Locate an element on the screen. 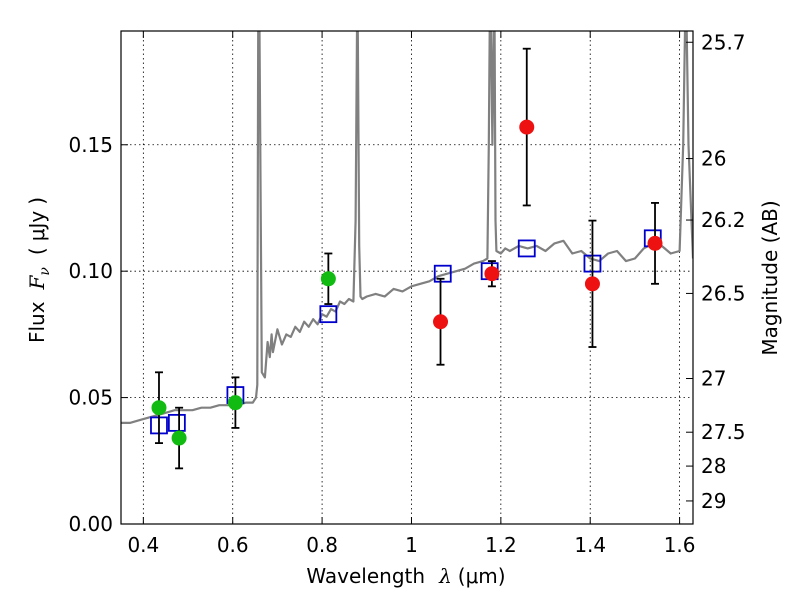 The width and height of the screenshot is (800, 600). y-tick-label: 0.15 is located at coordinates (90, 145).